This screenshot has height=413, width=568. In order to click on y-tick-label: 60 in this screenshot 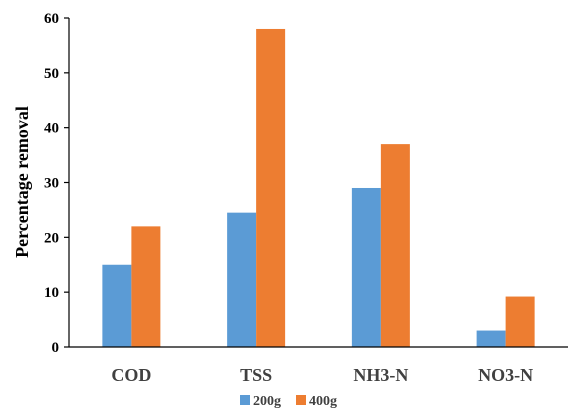, I will do `click(51, 19)`.